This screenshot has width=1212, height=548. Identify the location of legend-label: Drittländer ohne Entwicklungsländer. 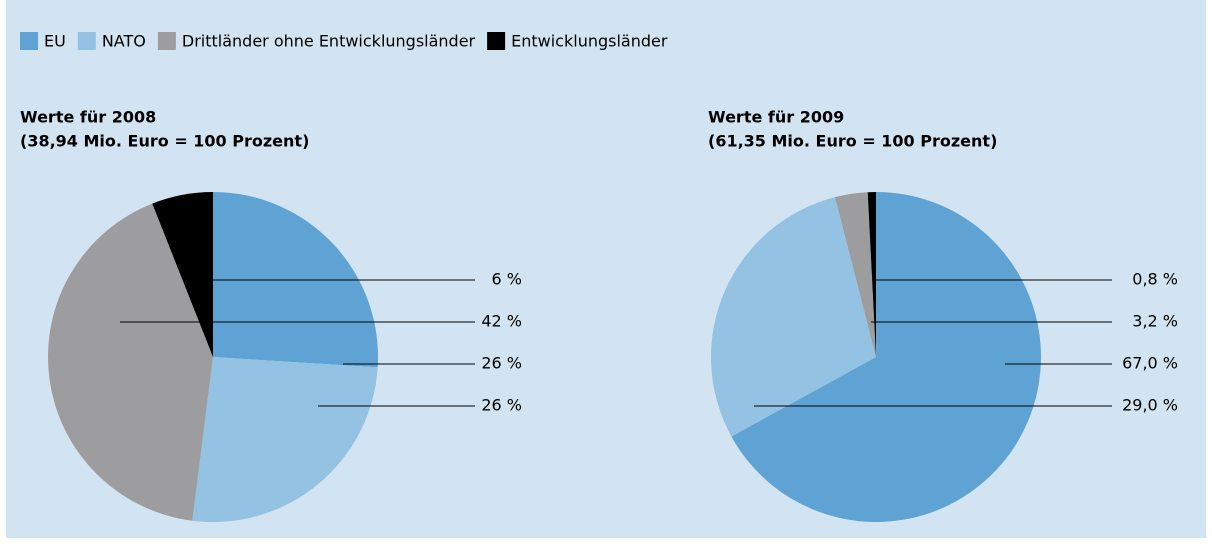
(329, 41).